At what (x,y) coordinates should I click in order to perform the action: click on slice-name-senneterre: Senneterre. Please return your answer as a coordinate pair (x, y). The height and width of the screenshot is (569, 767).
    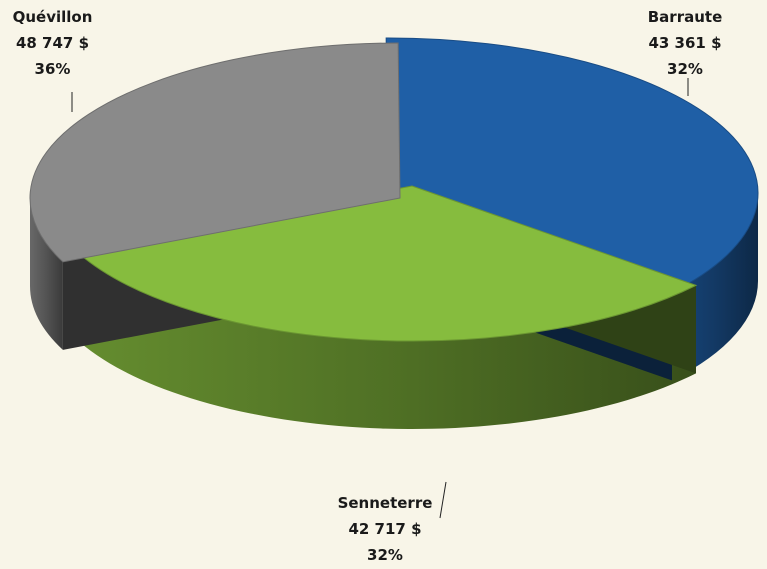
    Looking at the image, I should click on (385, 503).